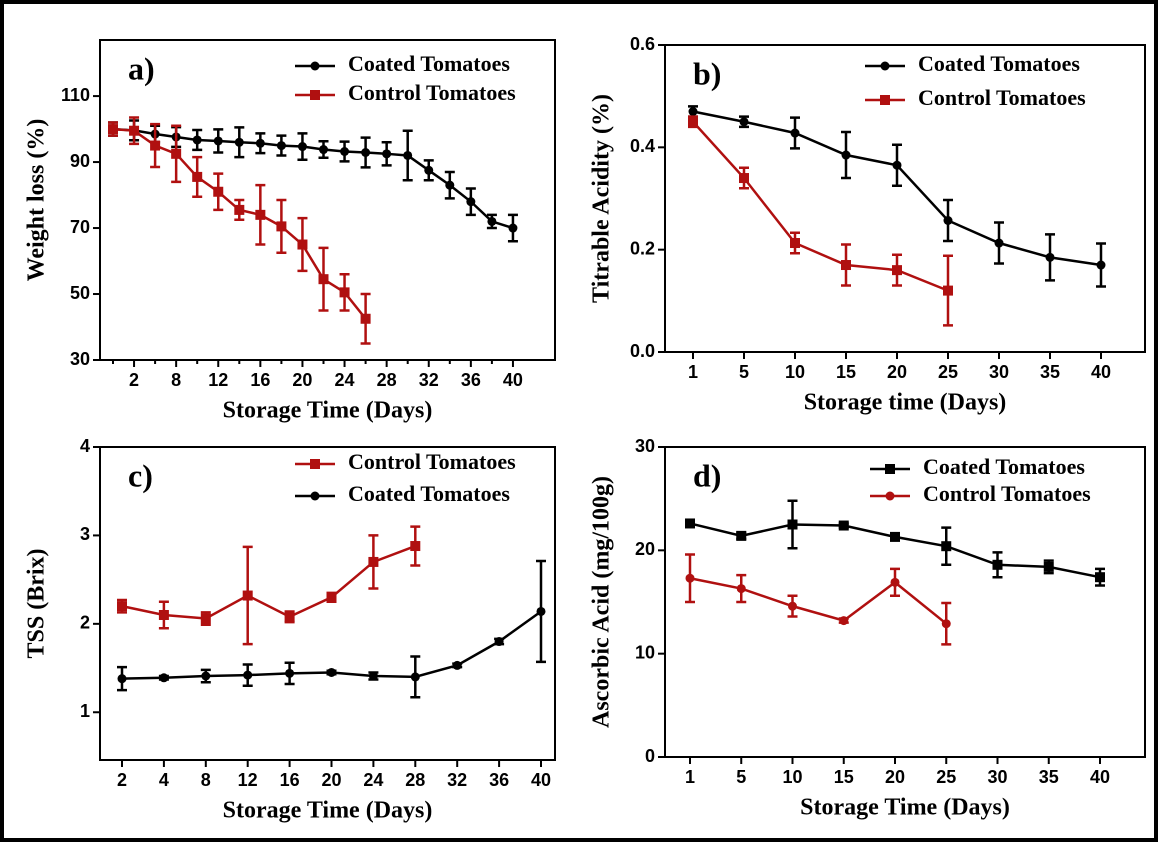  I want to click on y-tick-label: 20, so click(645, 549).